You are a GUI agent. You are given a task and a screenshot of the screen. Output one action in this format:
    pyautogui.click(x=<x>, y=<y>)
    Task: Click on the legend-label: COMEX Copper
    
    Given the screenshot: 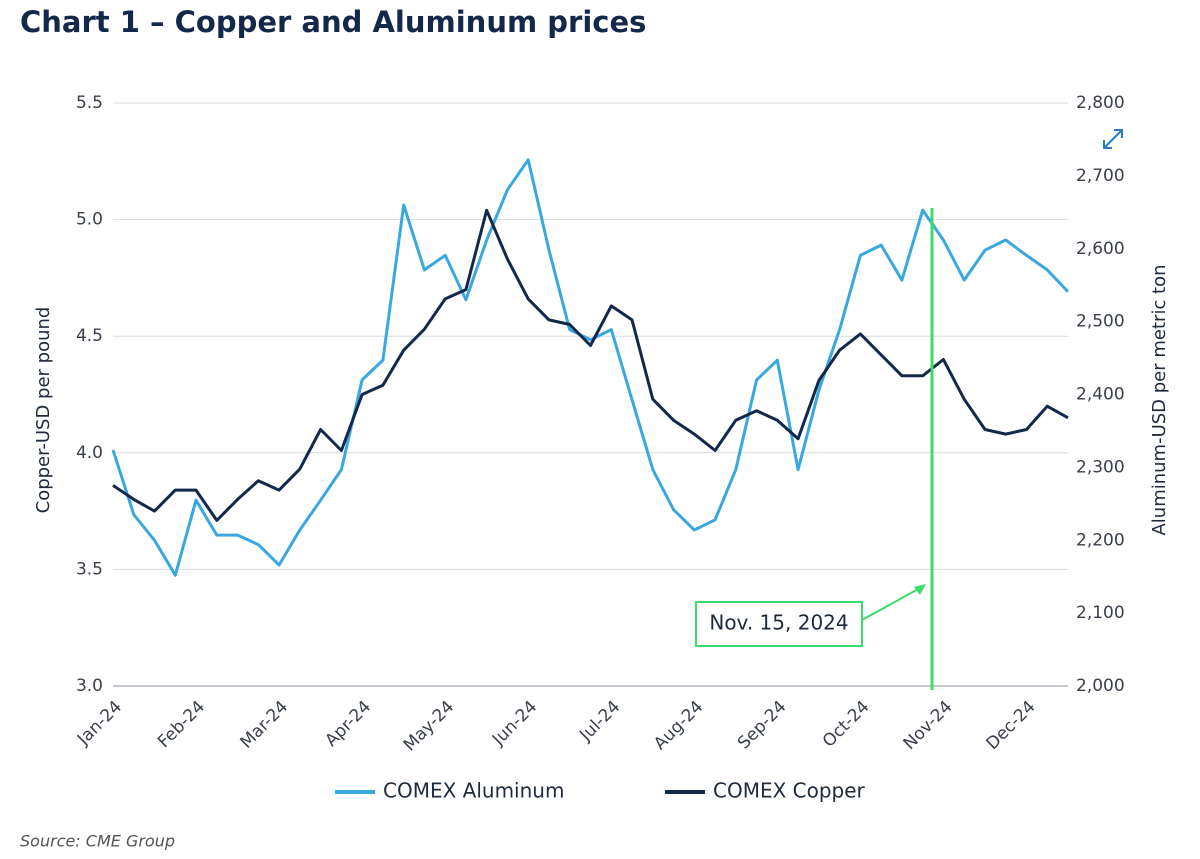 What is the action you would take?
    pyautogui.click(x=789, y=791)
    